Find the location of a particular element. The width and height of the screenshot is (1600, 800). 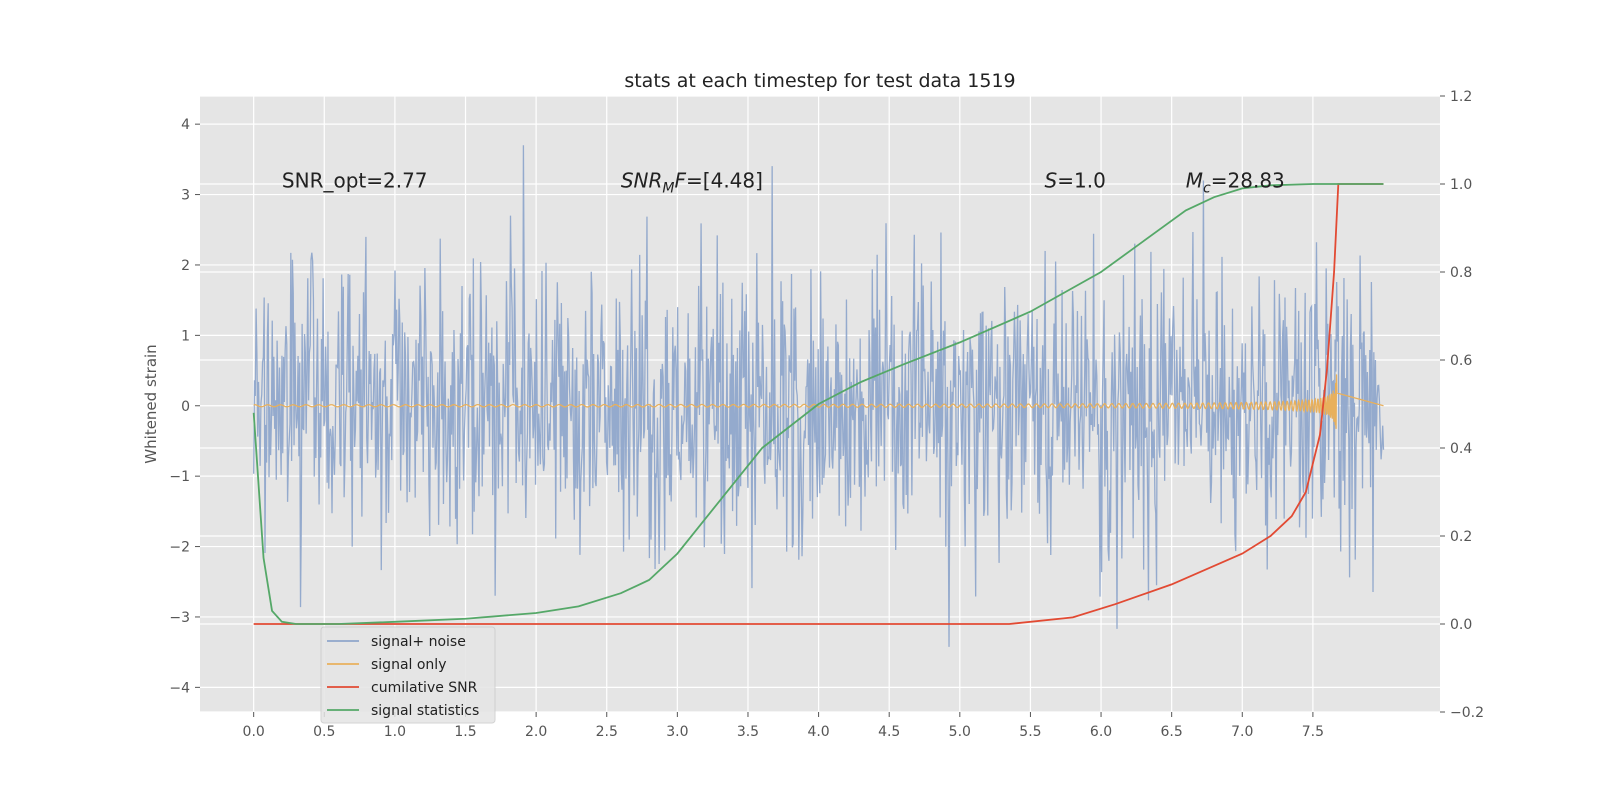

x-tick-label: 6.5 is located at coordinates (1172, 732).